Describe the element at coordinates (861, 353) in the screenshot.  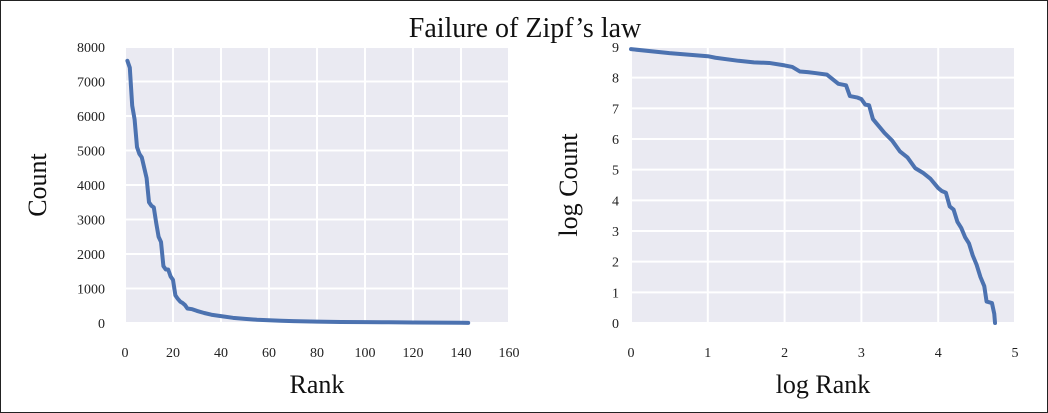
I see `x-tick-label: 3` at that location.